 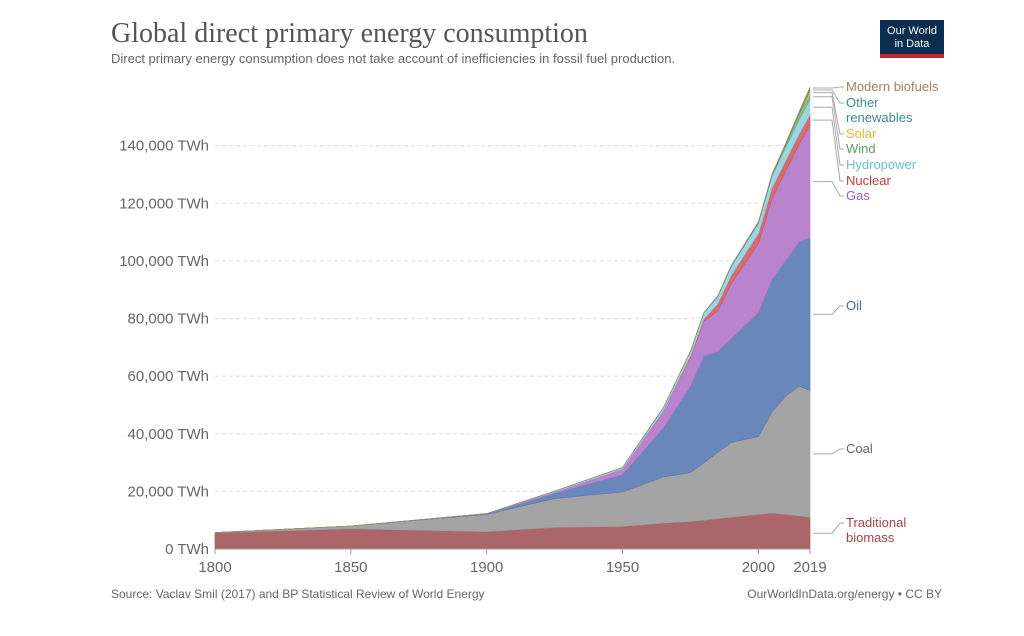 I want to click on legend-connector-hydropower, so click(x=828, y=136).